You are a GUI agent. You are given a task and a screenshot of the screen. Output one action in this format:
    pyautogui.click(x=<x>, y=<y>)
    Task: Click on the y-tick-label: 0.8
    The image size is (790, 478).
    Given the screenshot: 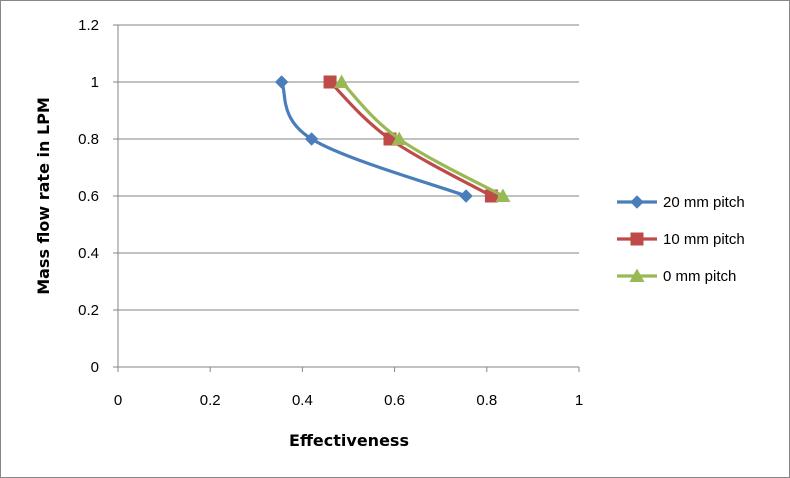 What is the action you would take?
    pyautogui.click(x=88, y=139)
    